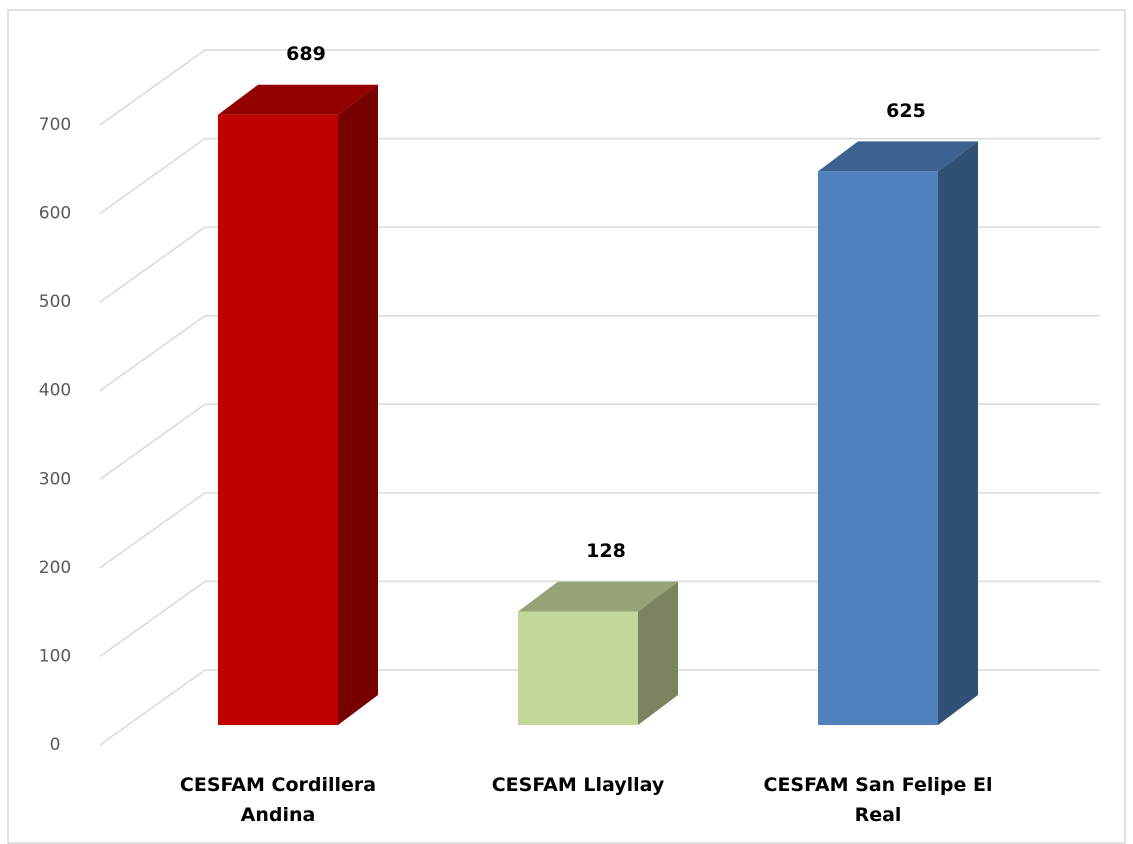 The image size is (1133, 844). I want to click on value-label: 128, so click(606, 551).